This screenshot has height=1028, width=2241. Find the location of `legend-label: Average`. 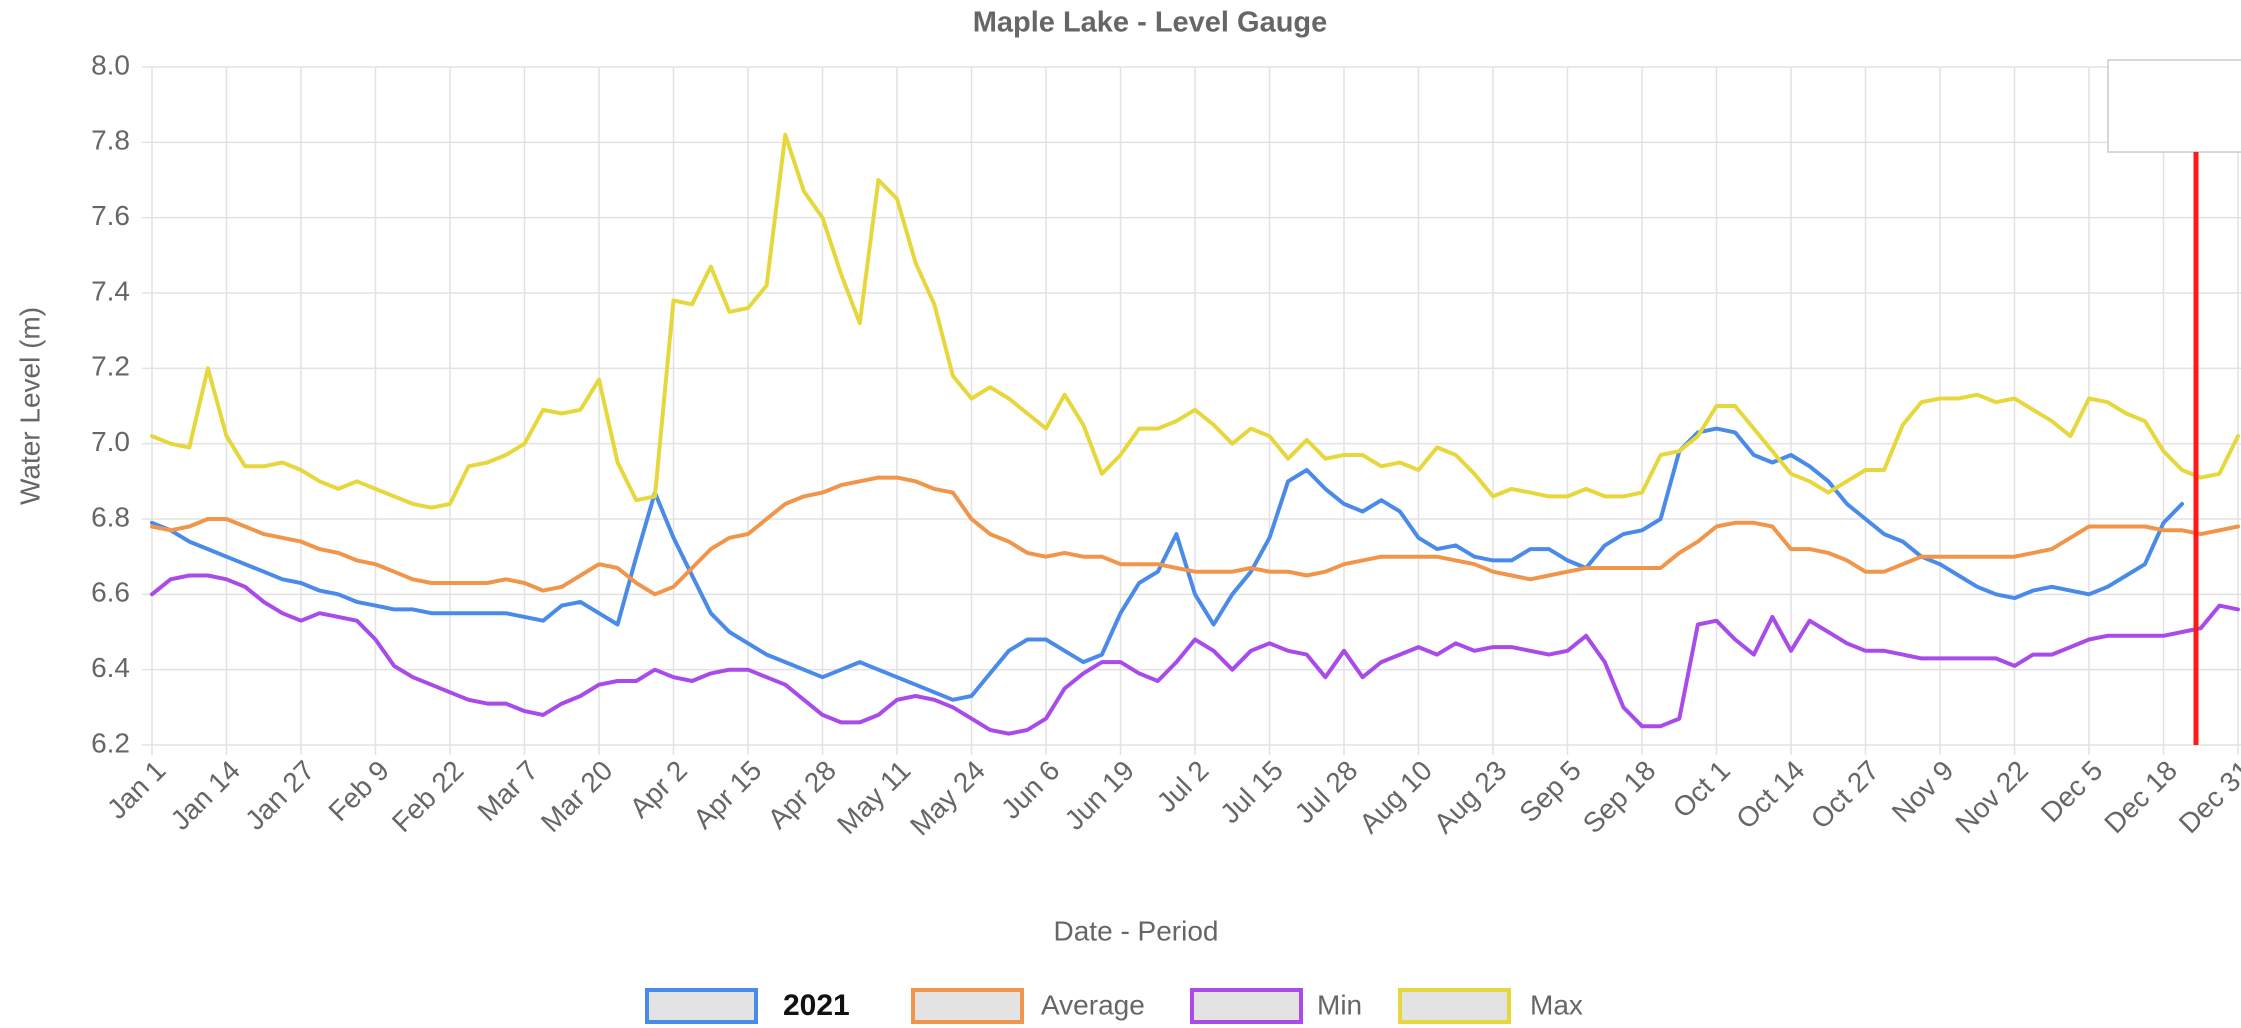

legend-label: Average is located at coordinates (1093, 1004).